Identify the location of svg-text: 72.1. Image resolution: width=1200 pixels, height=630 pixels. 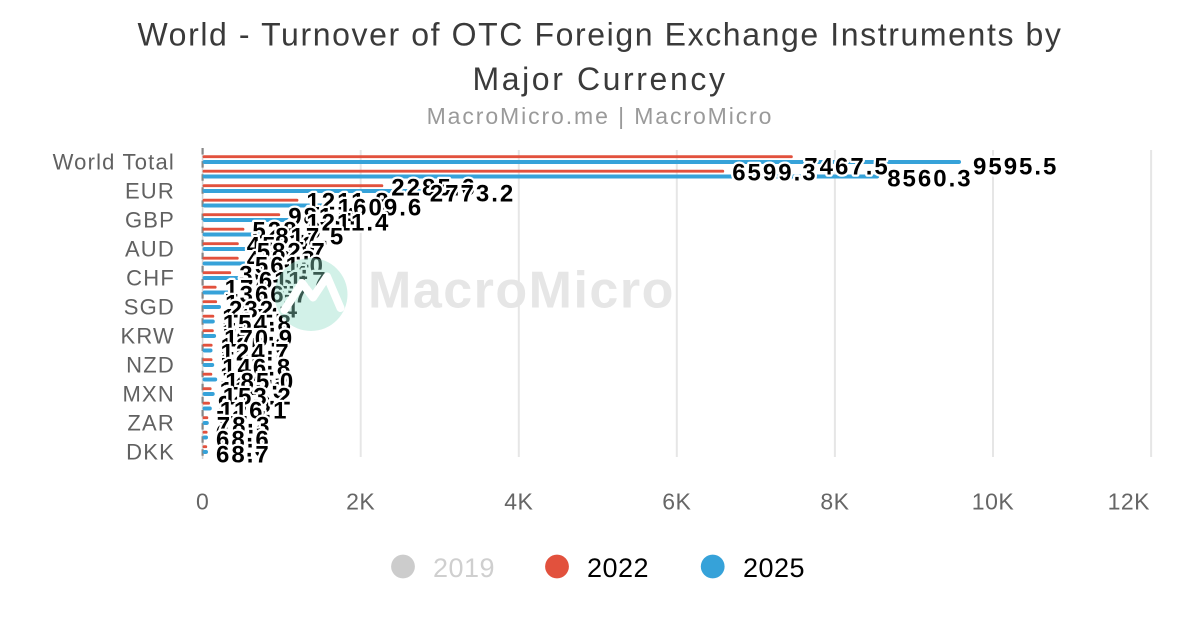
(243, 419).